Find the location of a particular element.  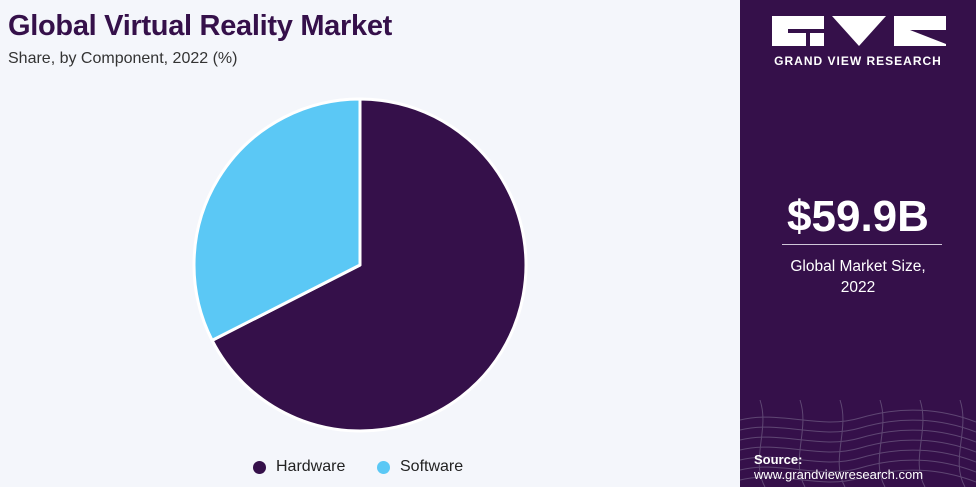

market-size-value: $59.9B is located at coordinates (858, 216).